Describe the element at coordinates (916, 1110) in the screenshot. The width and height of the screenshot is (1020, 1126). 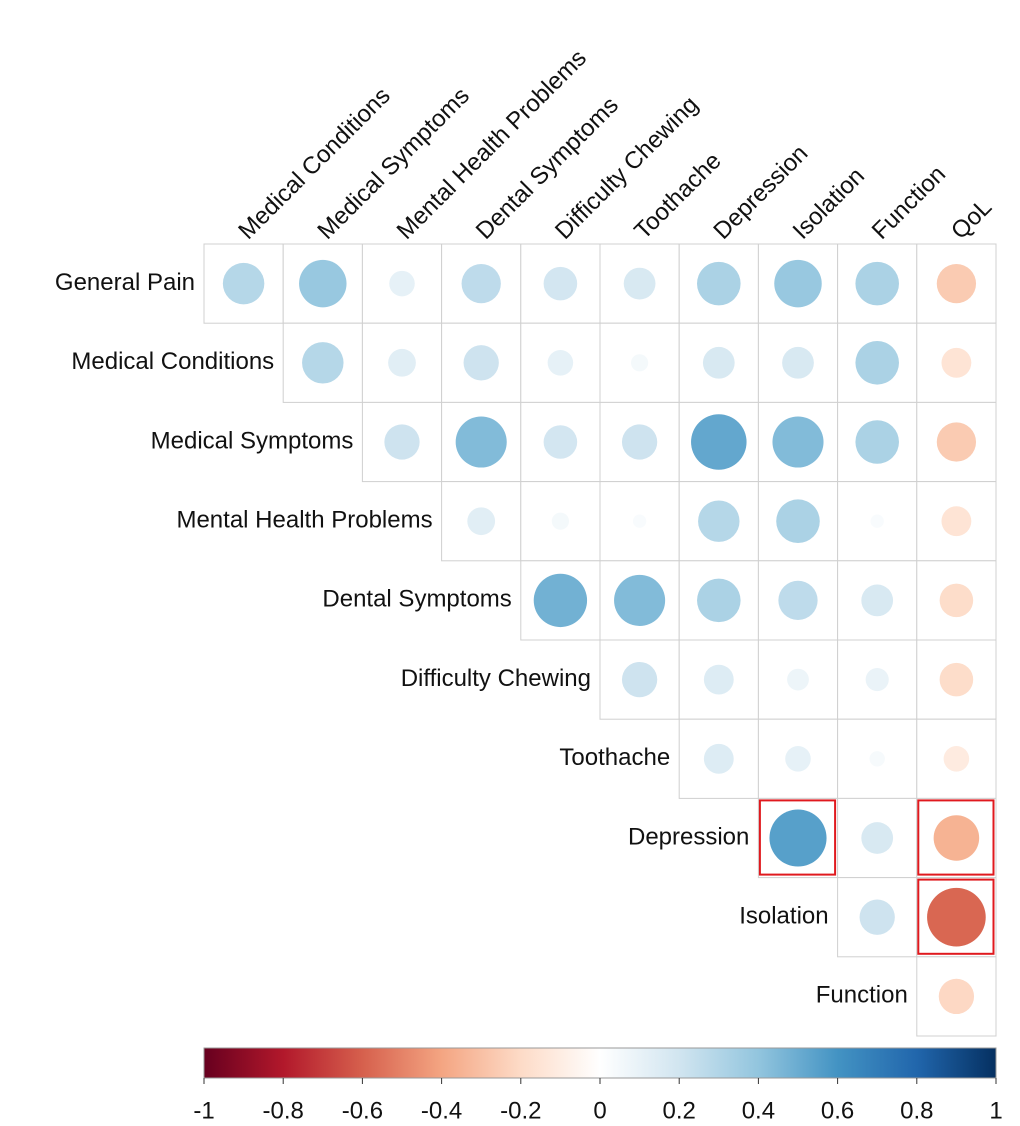
I see `color-tick-label: 0.8` at that location.